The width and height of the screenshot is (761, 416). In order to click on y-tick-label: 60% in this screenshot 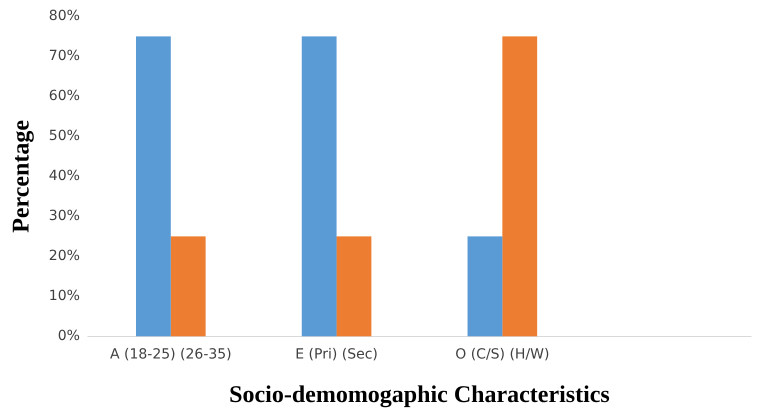, I will do `click(64, 96)`.